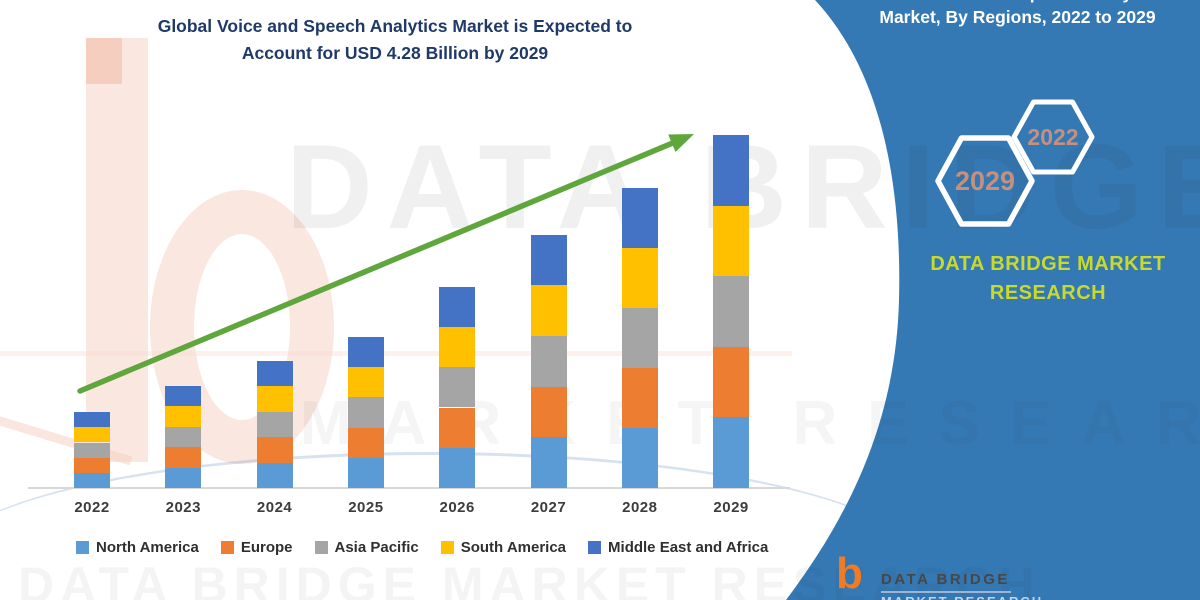 The image size is (1200, 600). What do you see at coordinates (681, 143) in the screenshot?
I see `trend-arrow-head` at bounding box center [681, 143].